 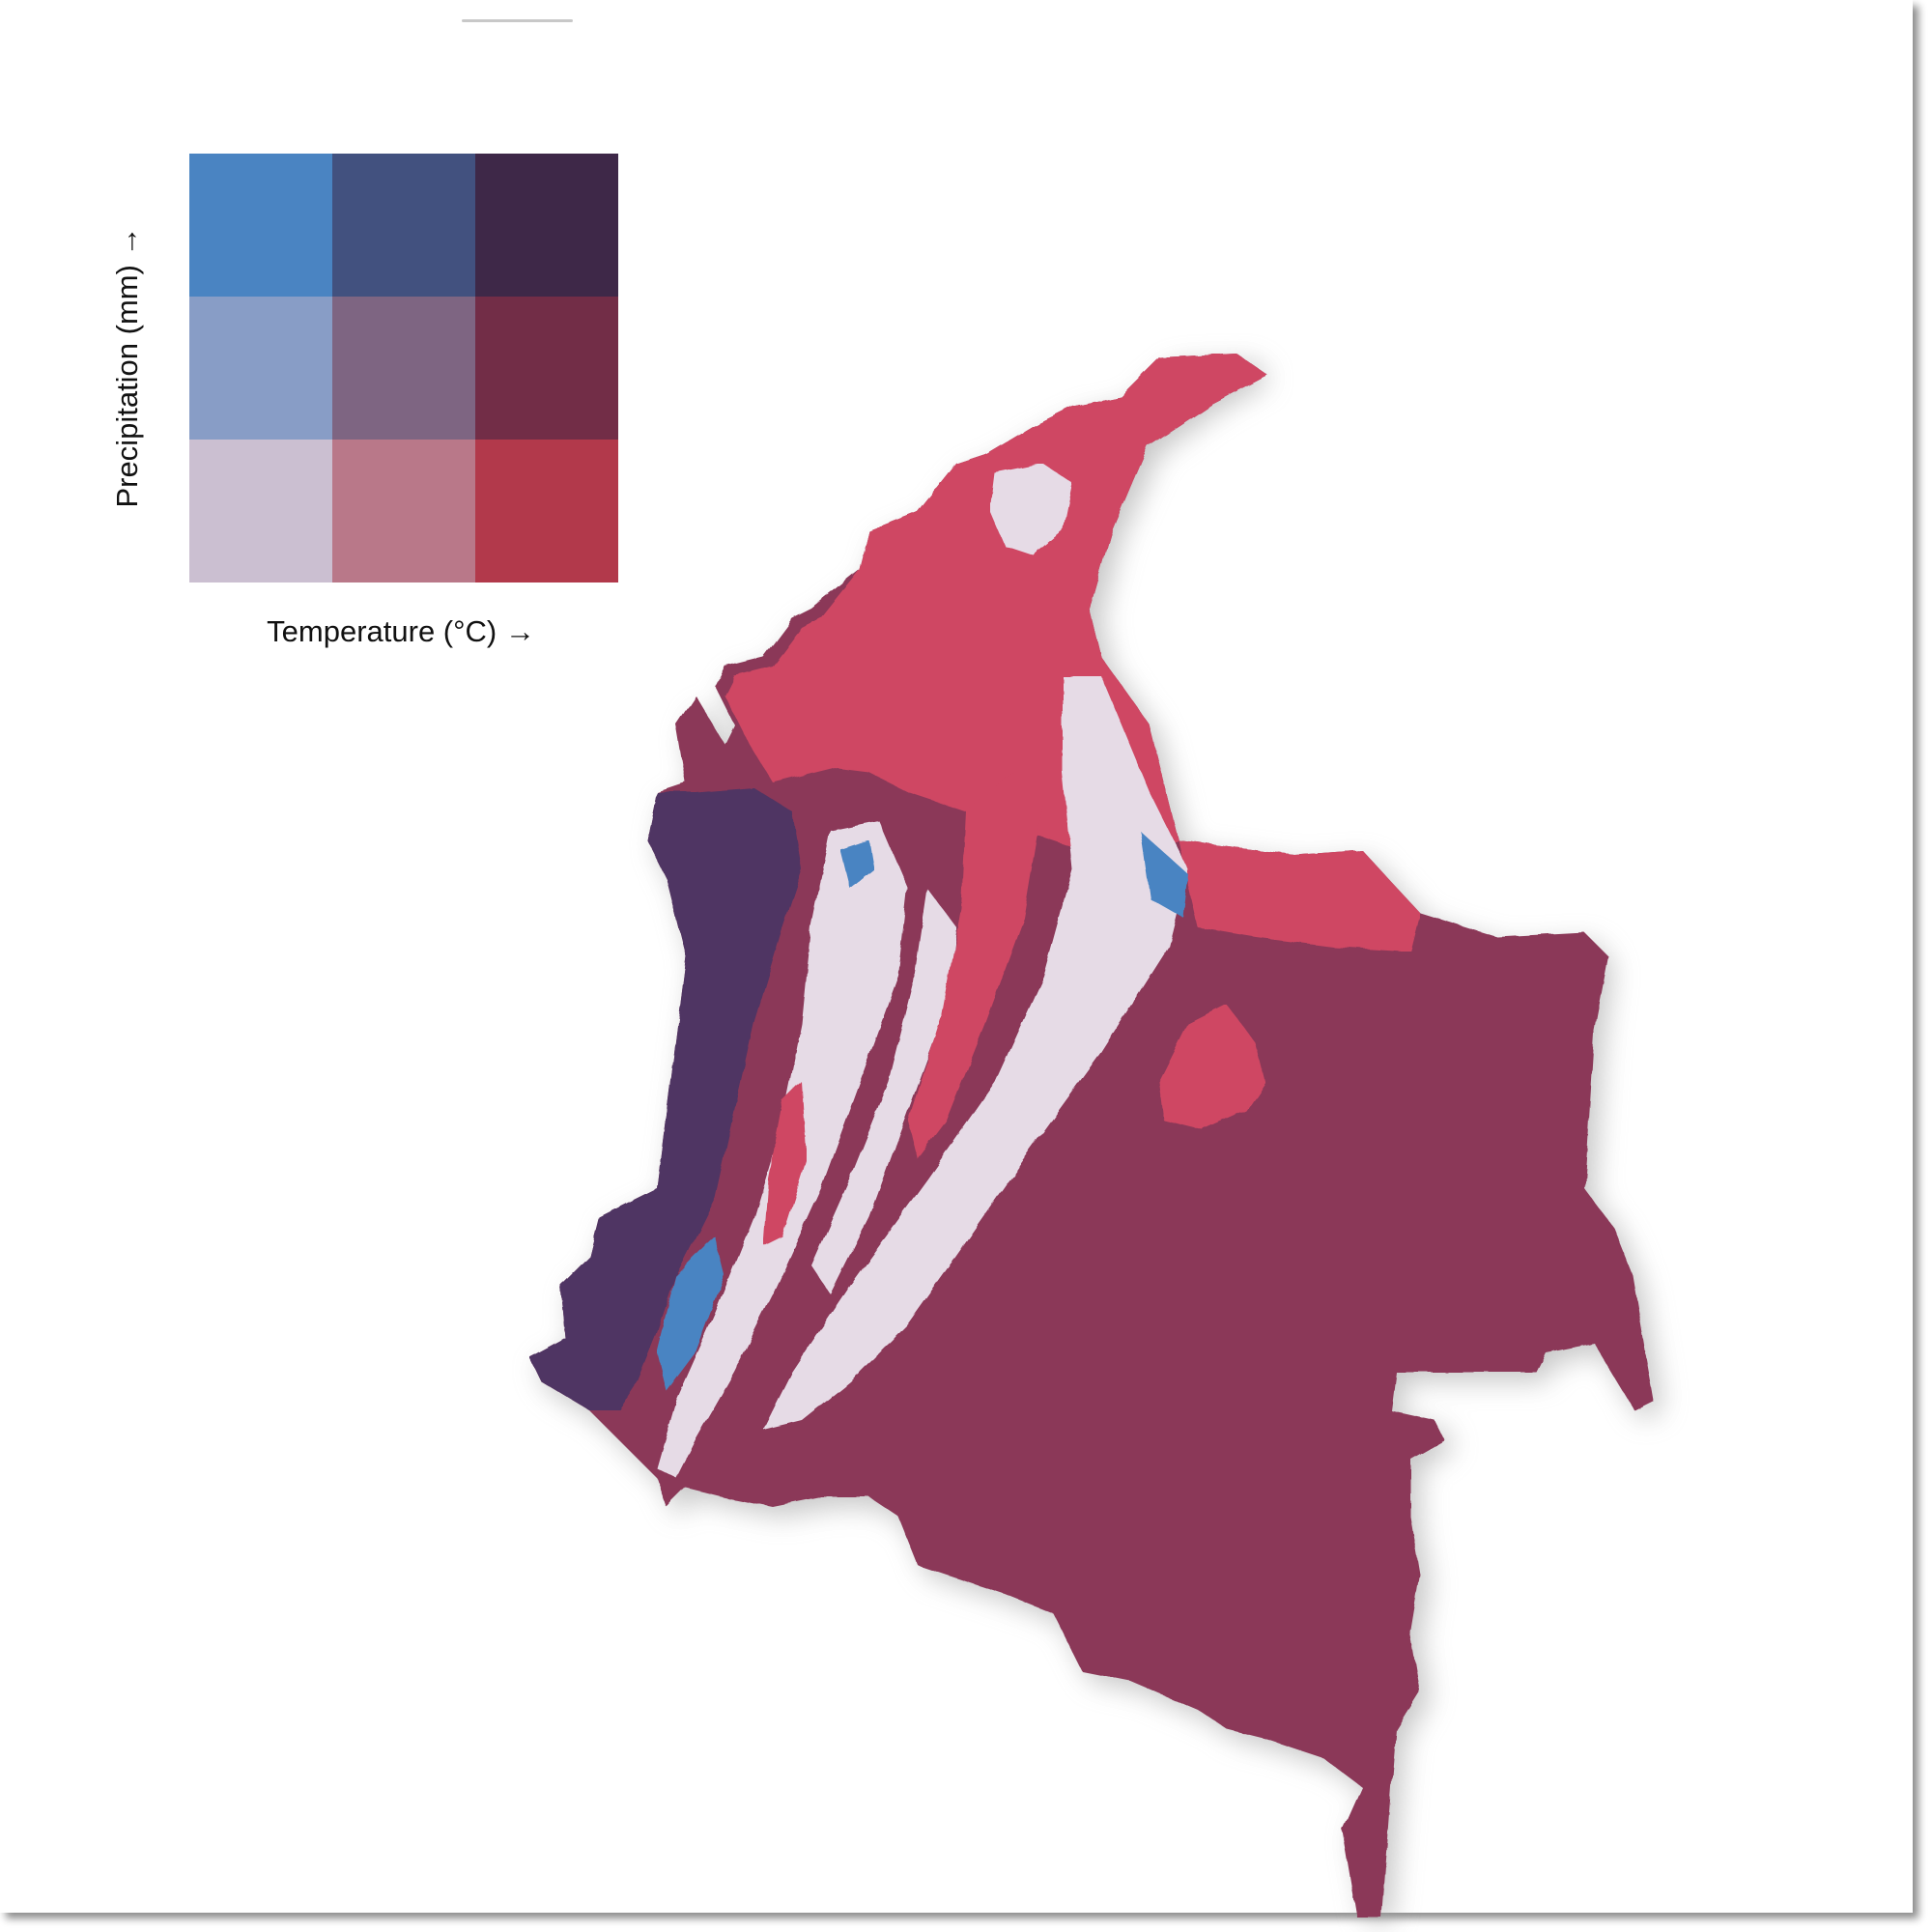 I want to click on legend-cell-low-precip-low-temp, so click(x=260, y=511).